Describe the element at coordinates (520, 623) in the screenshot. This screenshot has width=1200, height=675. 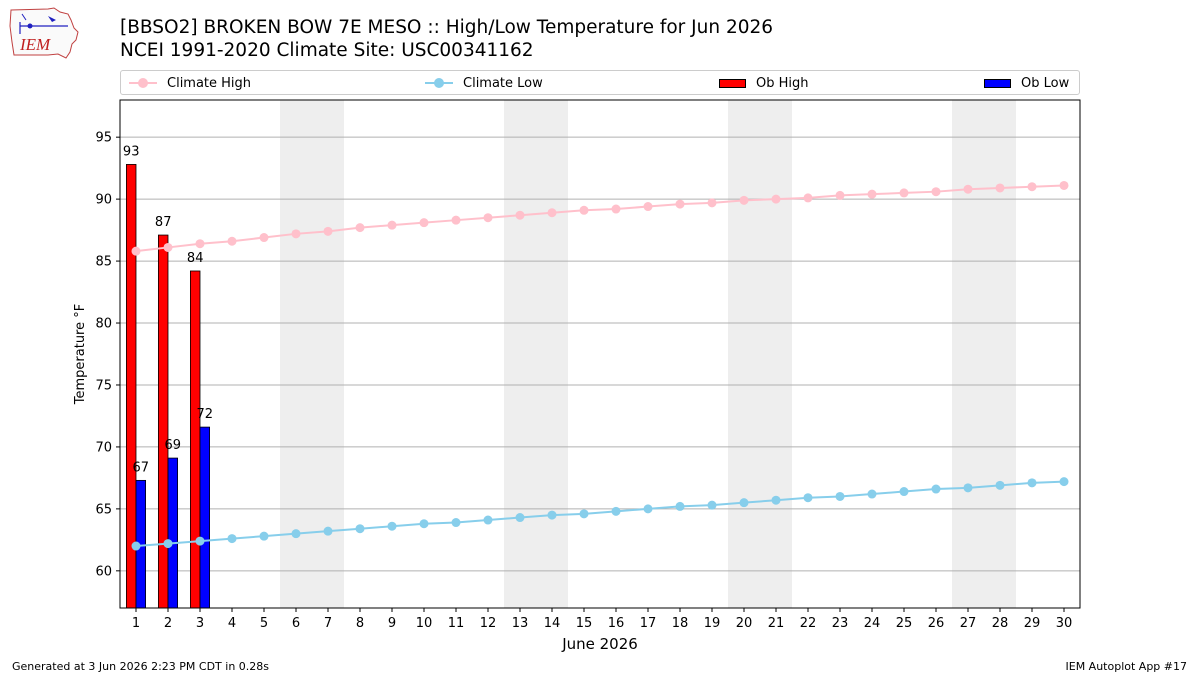
I see `x-tick-label: 13` at that location.